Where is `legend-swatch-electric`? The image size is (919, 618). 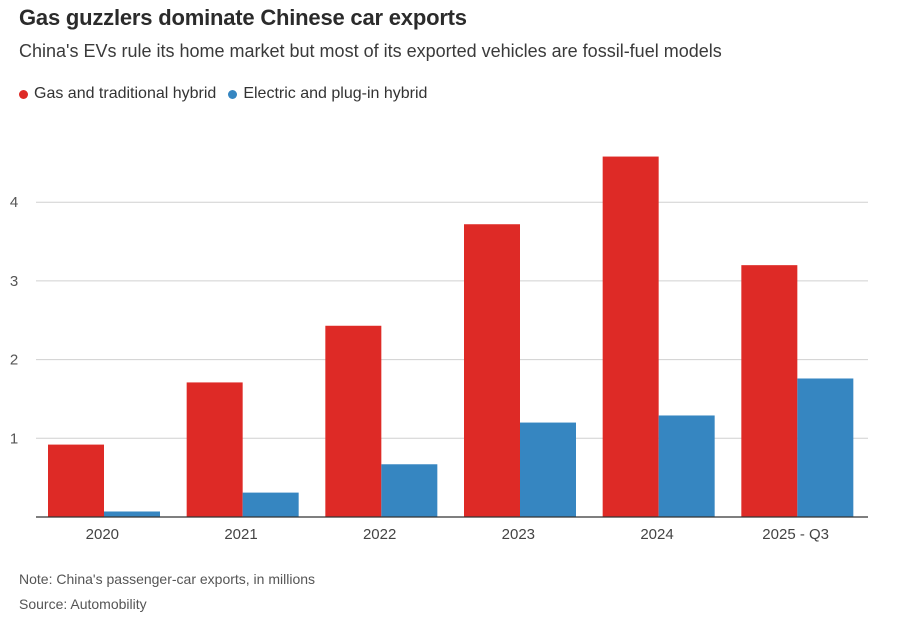 legend-swatch-electric is located at coordinates (233, 94).